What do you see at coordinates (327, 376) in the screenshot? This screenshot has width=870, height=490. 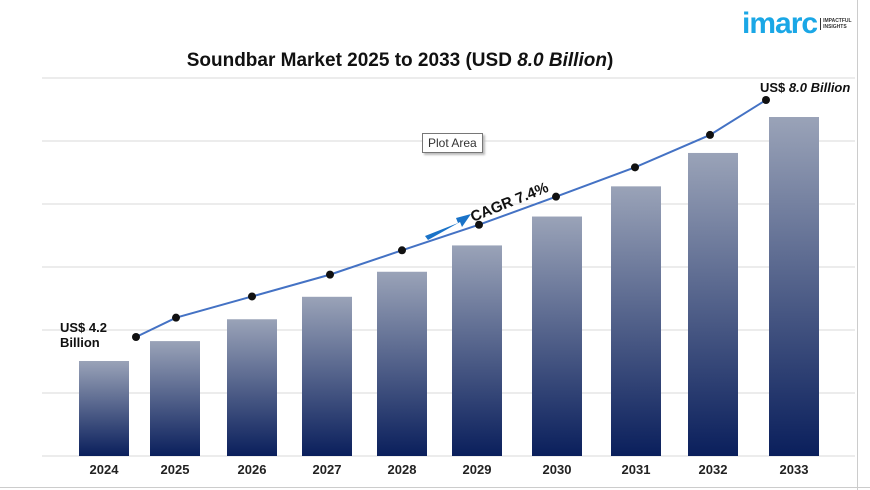 I see `bar-2027` at bounding box center [327, 376].